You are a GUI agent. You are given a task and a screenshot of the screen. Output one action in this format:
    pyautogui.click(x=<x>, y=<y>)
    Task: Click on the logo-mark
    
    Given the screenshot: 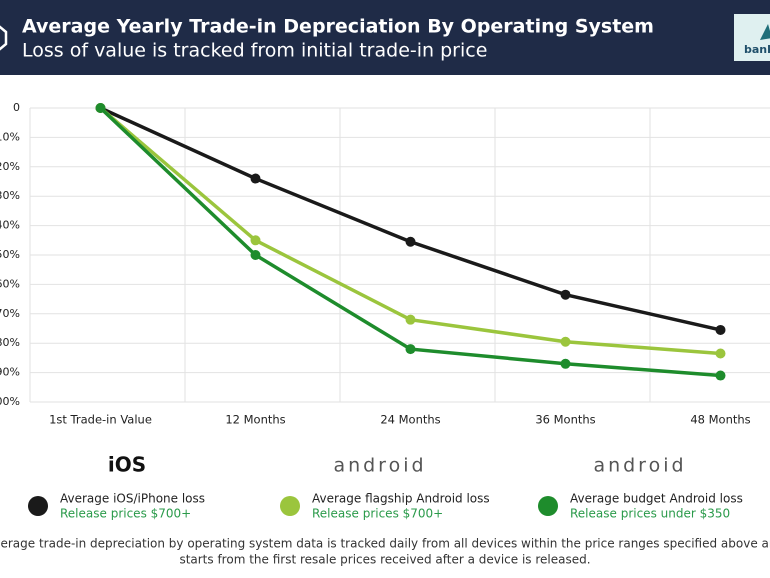 What is the action you would take?
    pyautogui.click(x=765, y=32)
    